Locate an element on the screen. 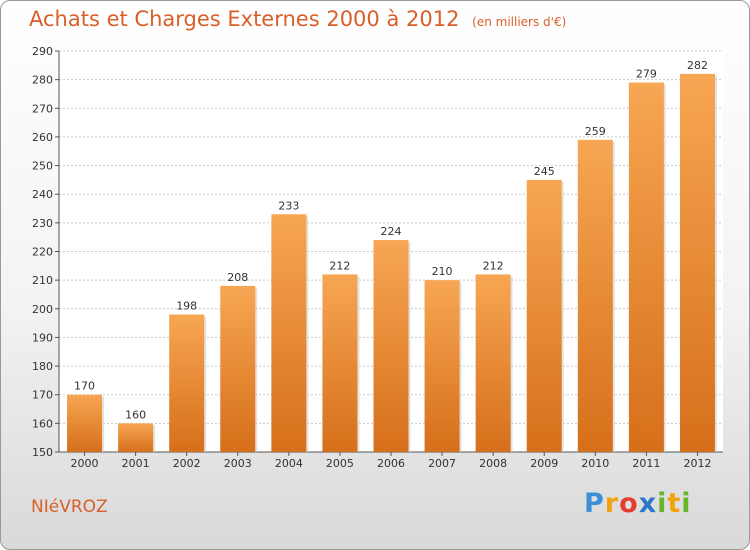 This screenshot has height=550, width=750. x-tick-label: 2010 is located at coordinates (595, 463).